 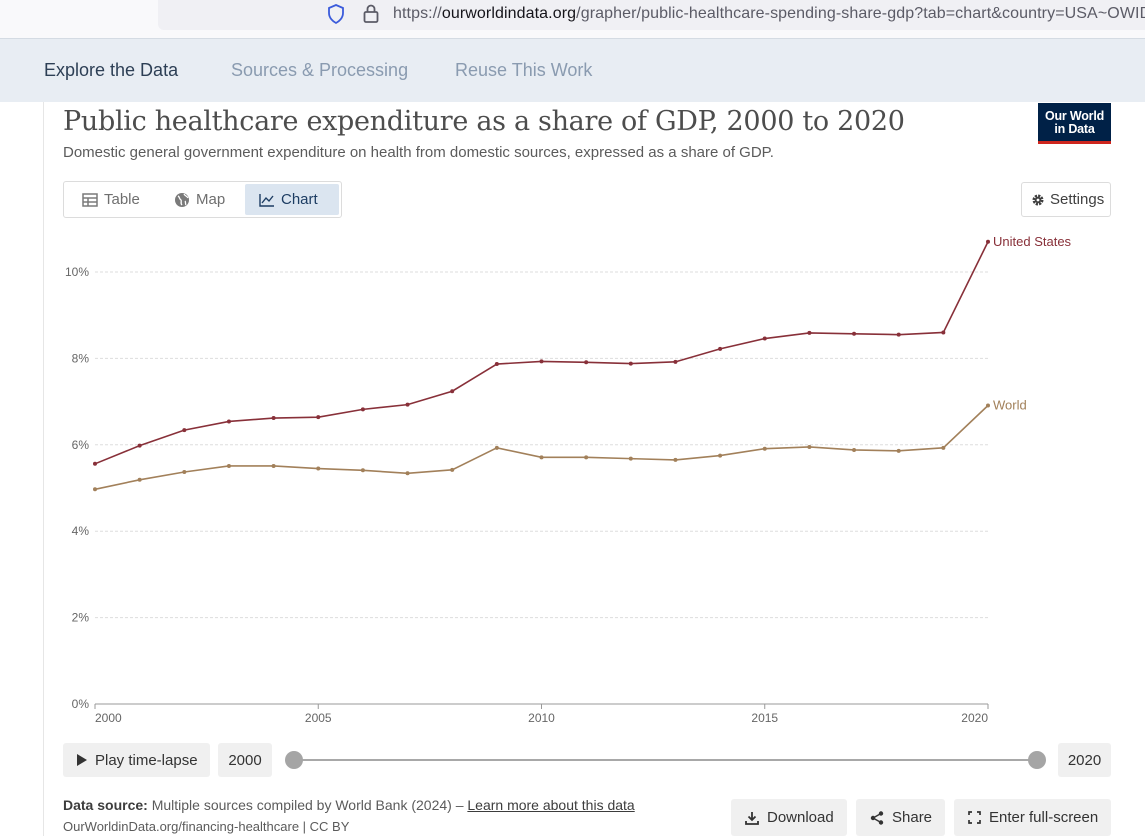 What do you see at coordinates (362, 470) in the screenshot?
I see `data-point-world-2006` at bounding box center [362, 470].